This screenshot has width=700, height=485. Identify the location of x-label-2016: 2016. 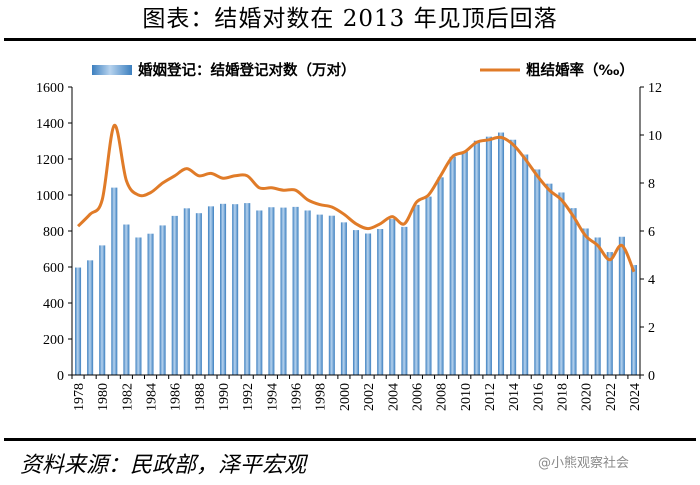
(538, 397).